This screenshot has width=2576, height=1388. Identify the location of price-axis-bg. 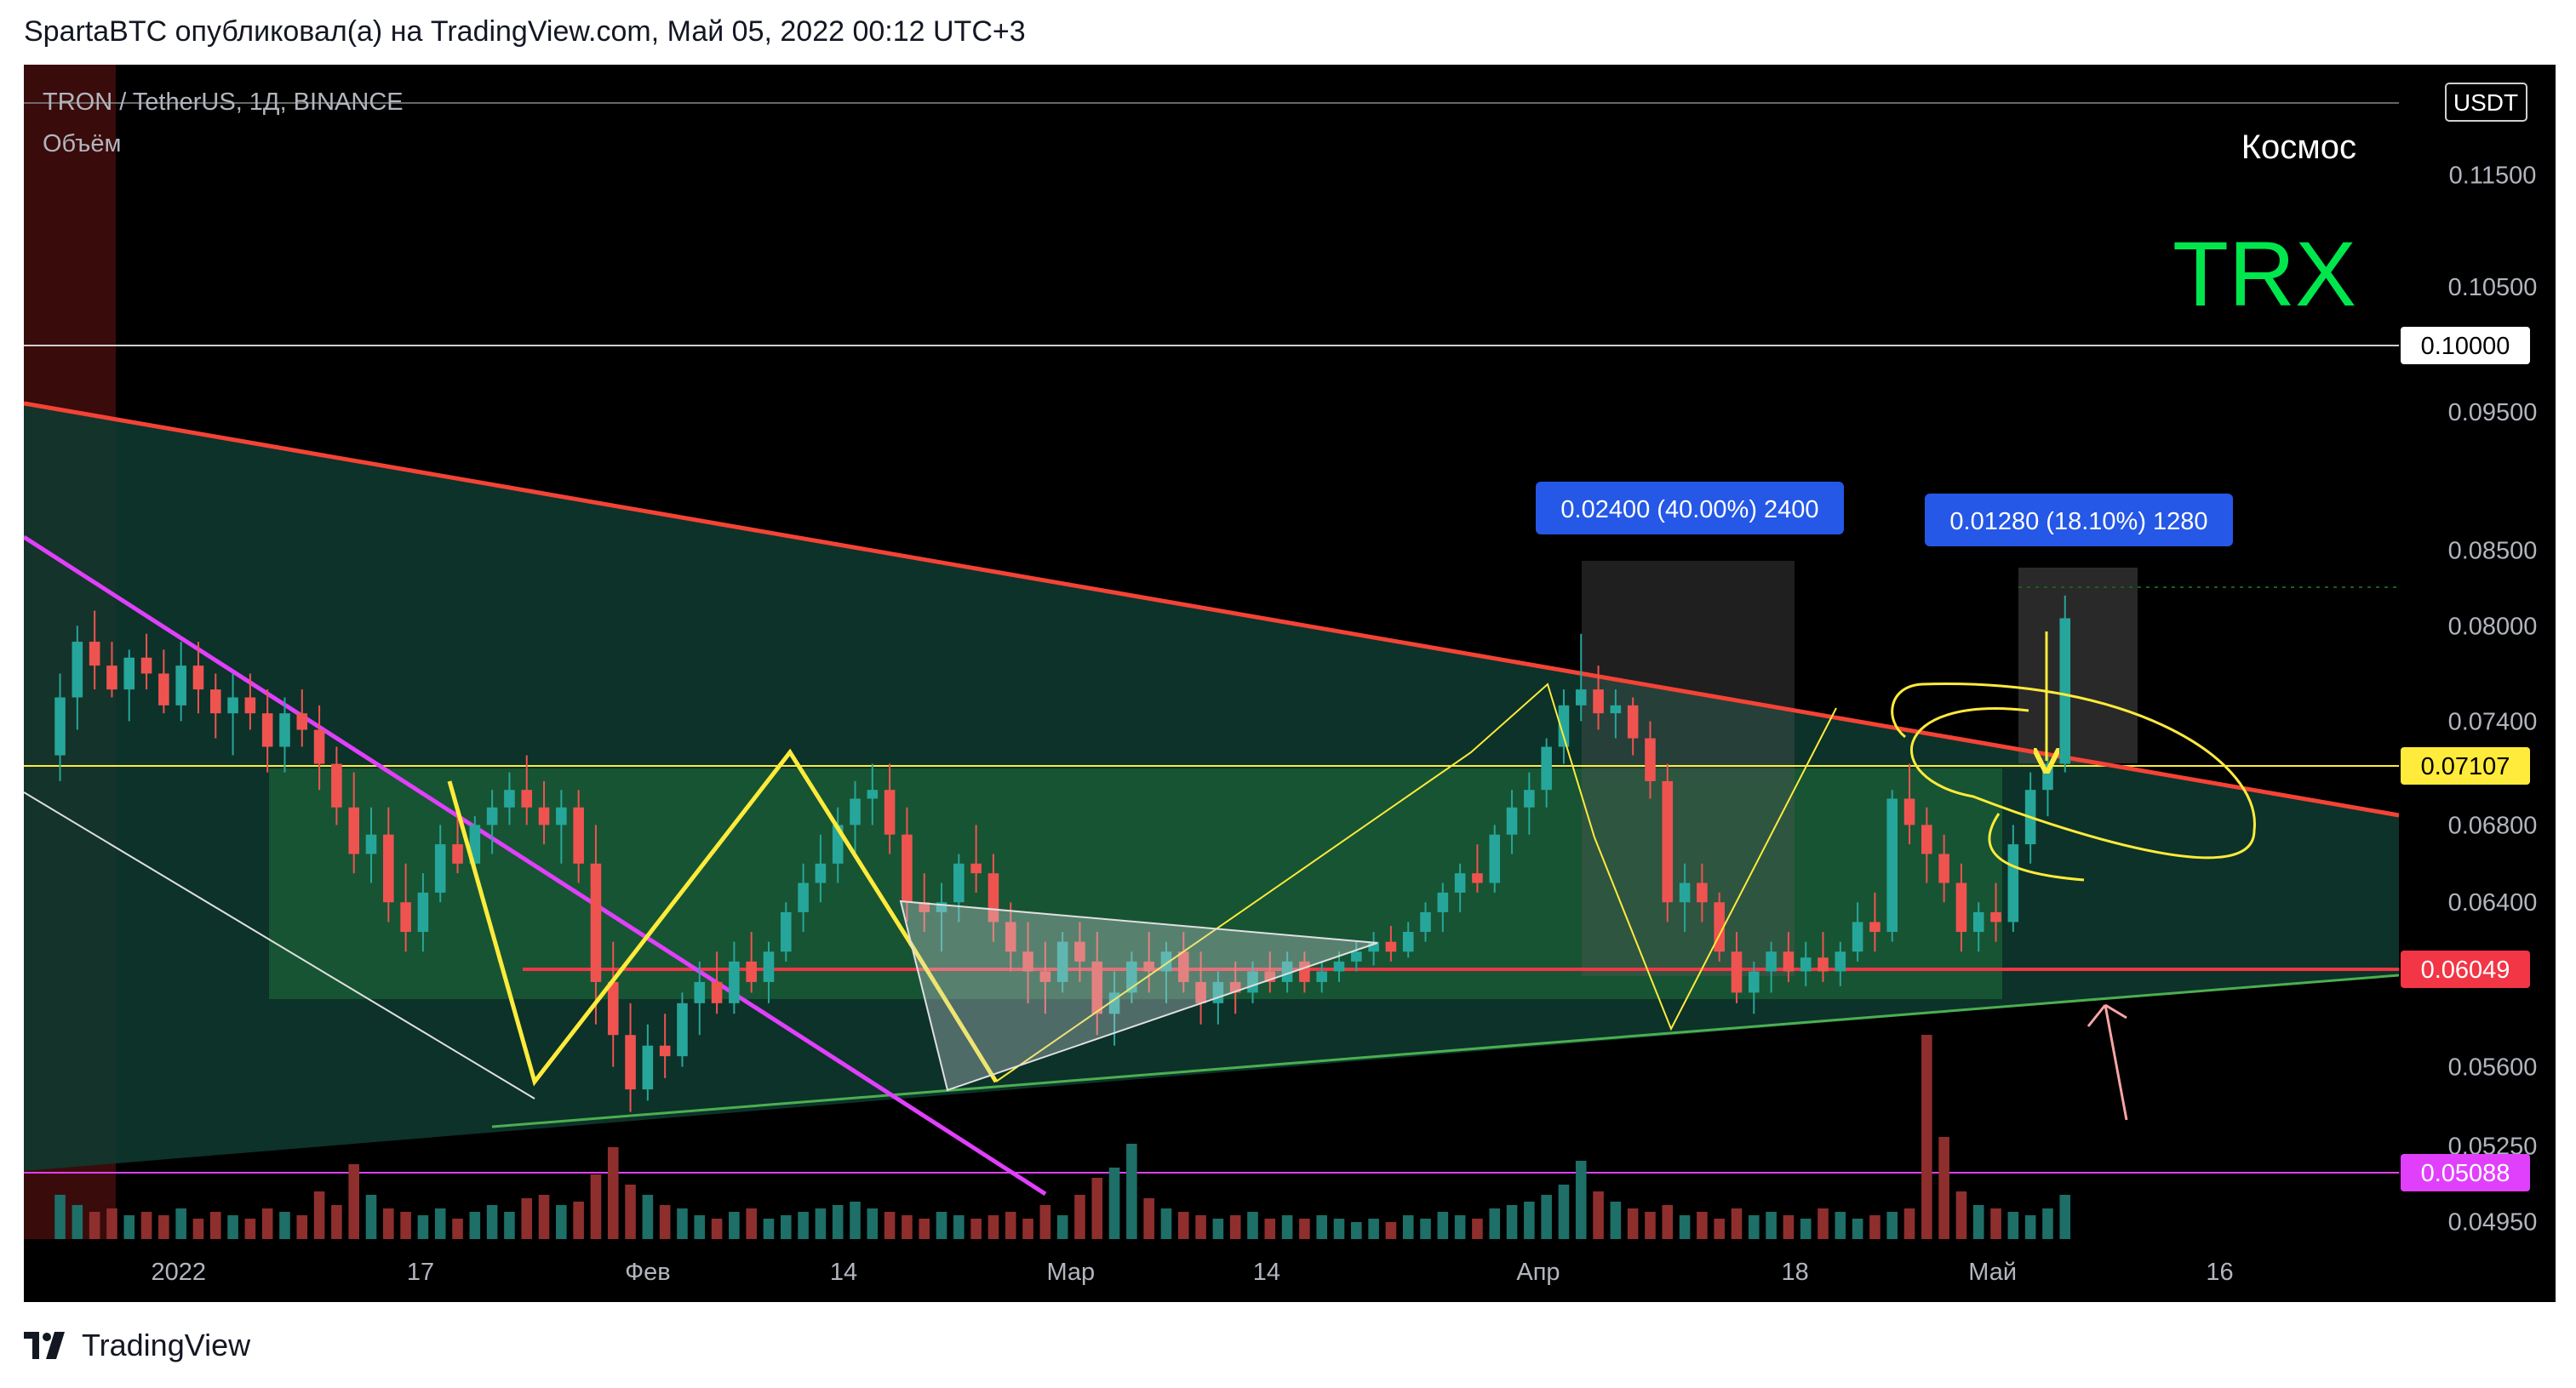
(2478, 683).